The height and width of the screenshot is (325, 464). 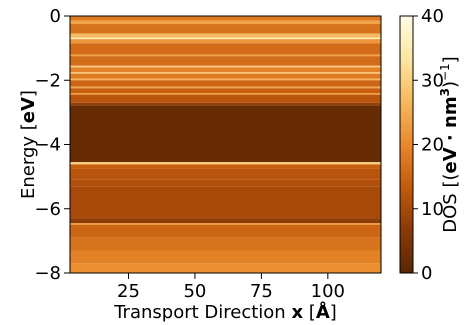 What do you see at coordinates (231, 287) in the screenshot?
I see `x-axis-ticks: 25 50 75 100` at bounding box center [231, 287].